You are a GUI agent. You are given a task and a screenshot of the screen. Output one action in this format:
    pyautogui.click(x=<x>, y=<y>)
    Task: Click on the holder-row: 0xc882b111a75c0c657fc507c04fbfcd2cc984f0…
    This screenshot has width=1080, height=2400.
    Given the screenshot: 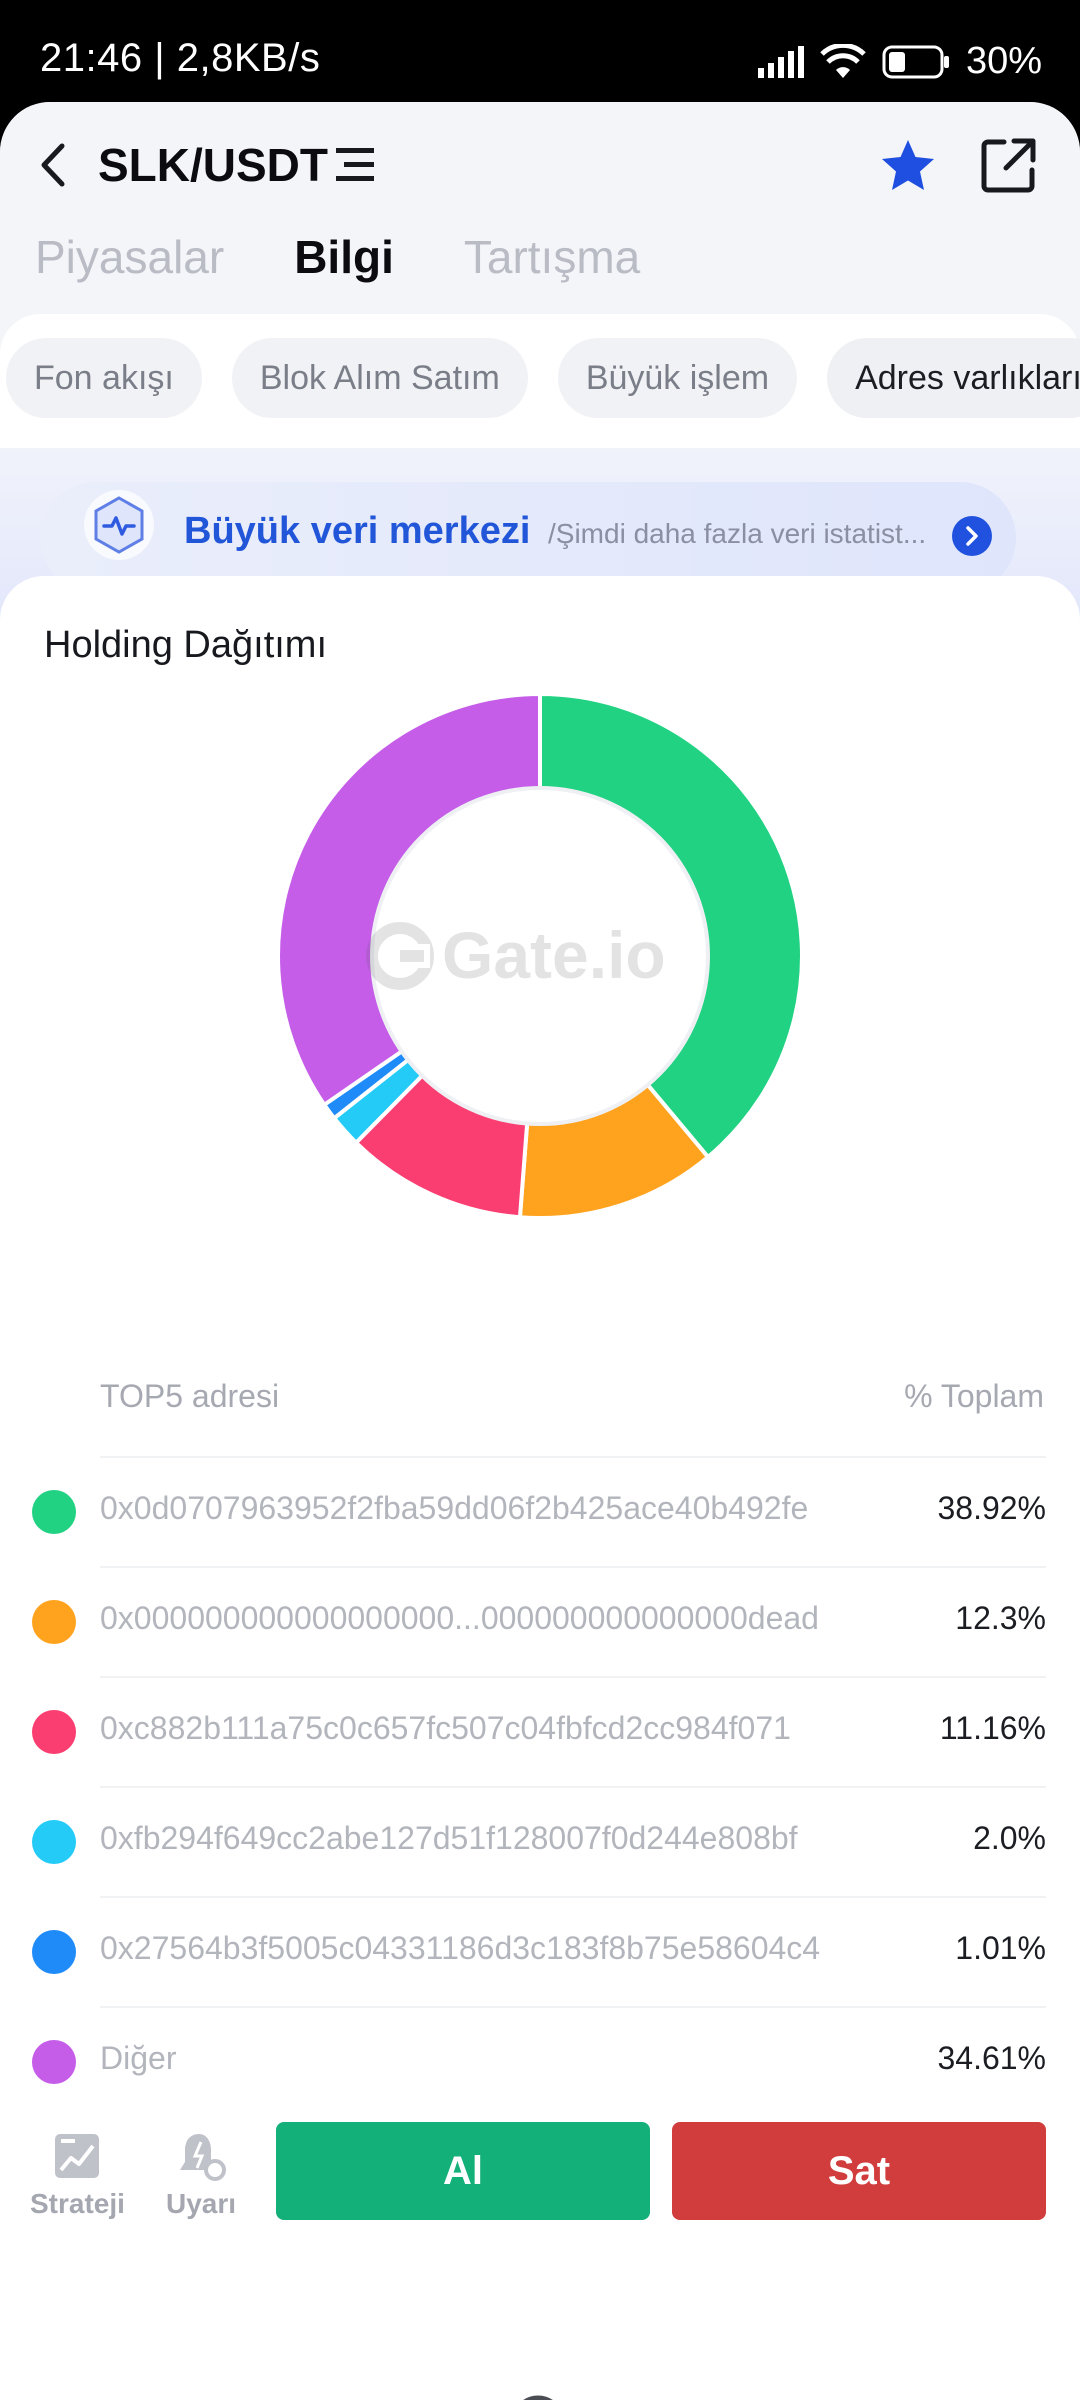 What is the action you would take?
    pyautogui.click(x=540, y=1731)
    